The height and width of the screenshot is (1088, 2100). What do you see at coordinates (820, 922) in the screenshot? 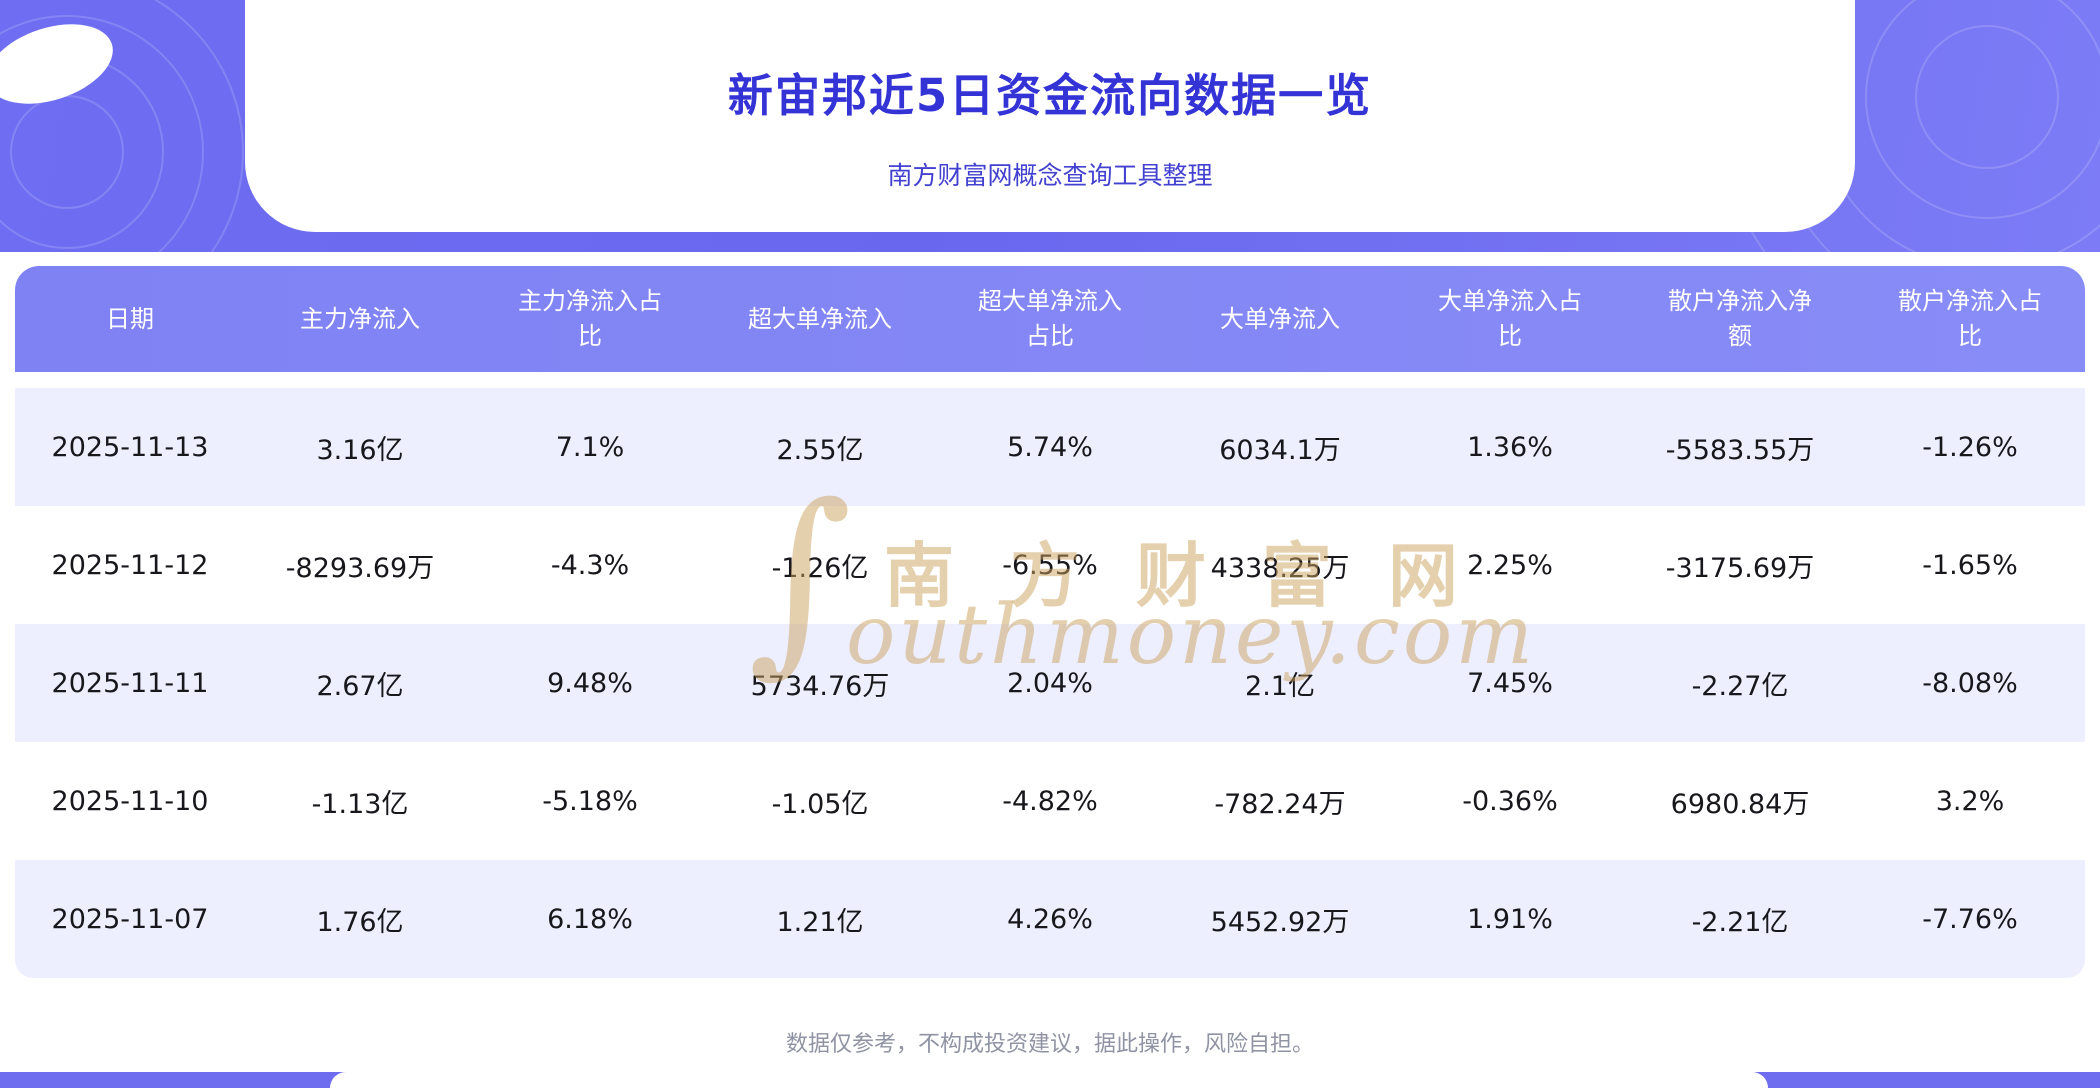
I see `value-cell: 1.21亿` at bounding box center [820, 922].